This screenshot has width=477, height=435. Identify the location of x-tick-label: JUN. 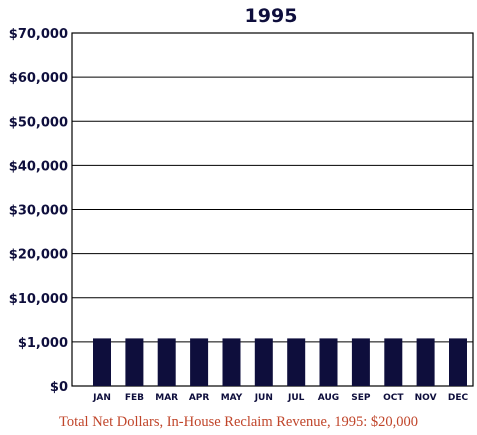
(263, 398).